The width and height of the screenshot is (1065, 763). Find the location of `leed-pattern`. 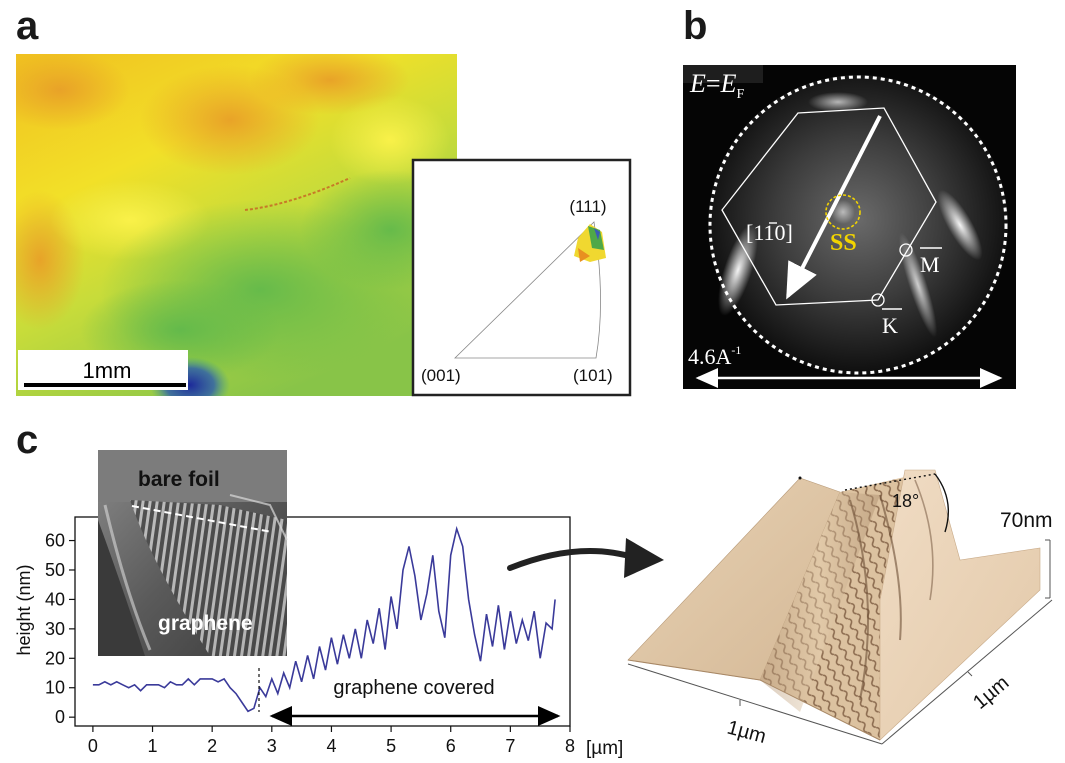

leed-pattern is located at coordinates (849, 227).